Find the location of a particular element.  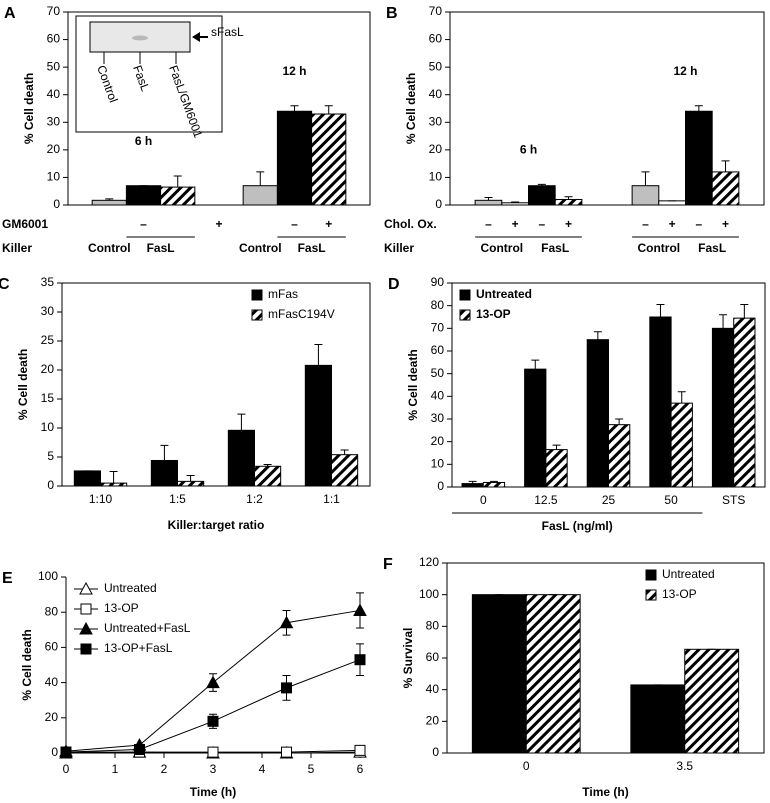

panel-label: B is located at coordinates (392, 13).